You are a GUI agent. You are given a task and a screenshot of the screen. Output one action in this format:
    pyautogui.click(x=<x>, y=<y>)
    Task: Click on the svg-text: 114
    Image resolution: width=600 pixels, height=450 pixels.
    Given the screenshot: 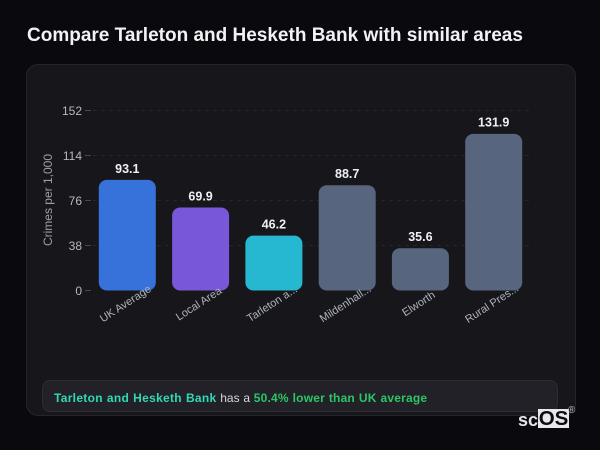 What is the action you would take?
    pyautogui.click(x=72, y=156)
    